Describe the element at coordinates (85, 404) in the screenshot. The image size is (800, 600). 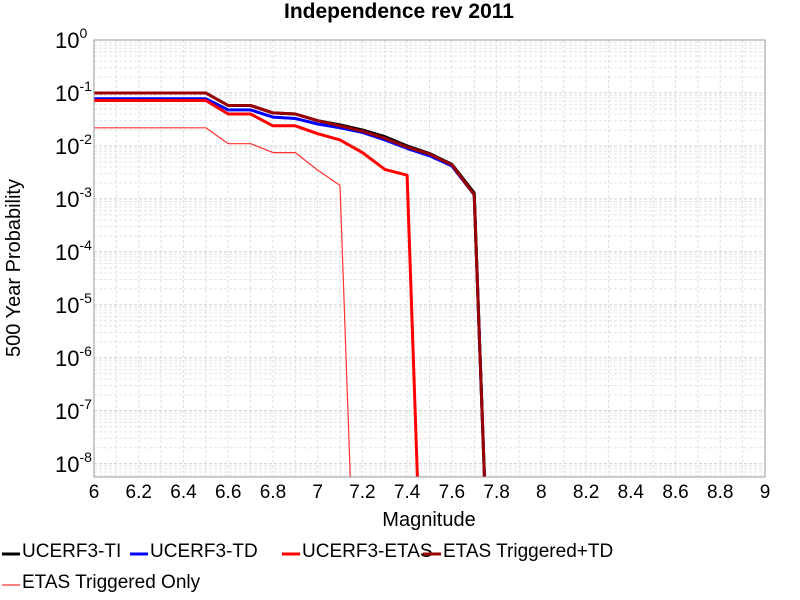
I see `y-tick-exponent: -7` at that location.